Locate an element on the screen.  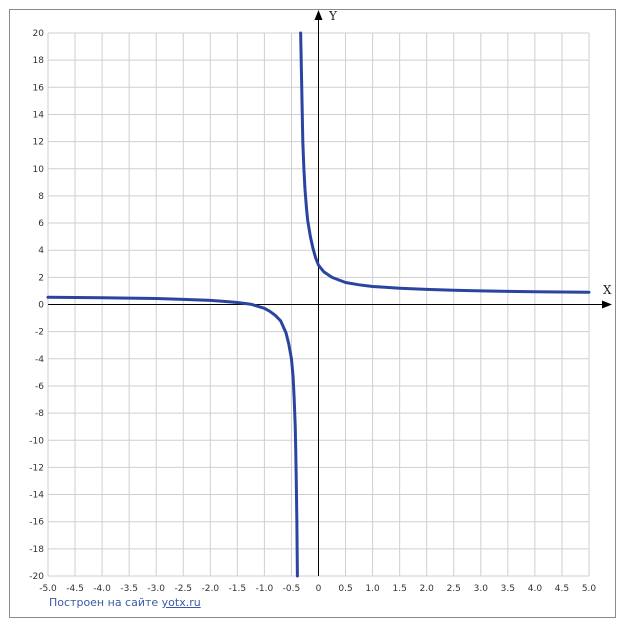
y-tick-label: 20 is located at coordinates (39, 34).